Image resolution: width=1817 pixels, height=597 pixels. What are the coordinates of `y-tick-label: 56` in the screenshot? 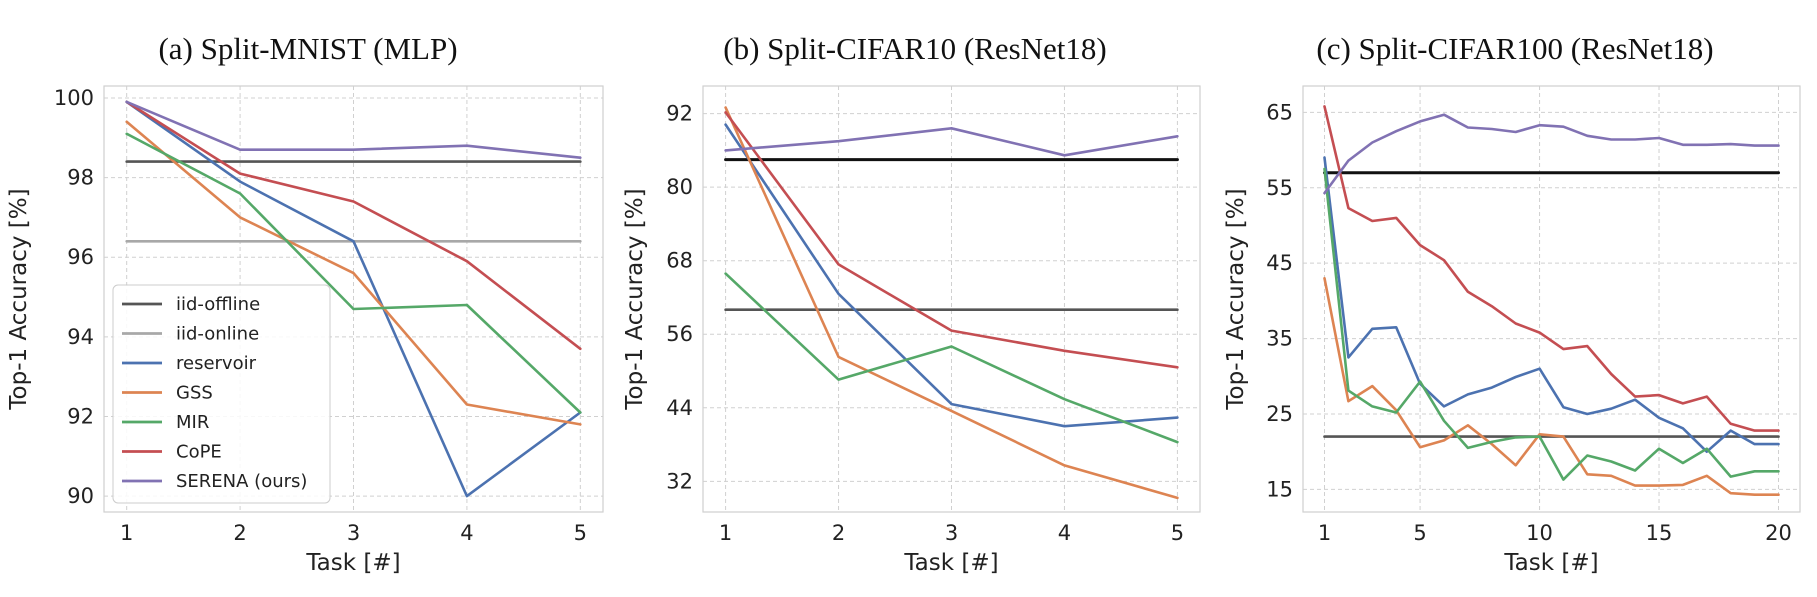 It's located at (679, 334).